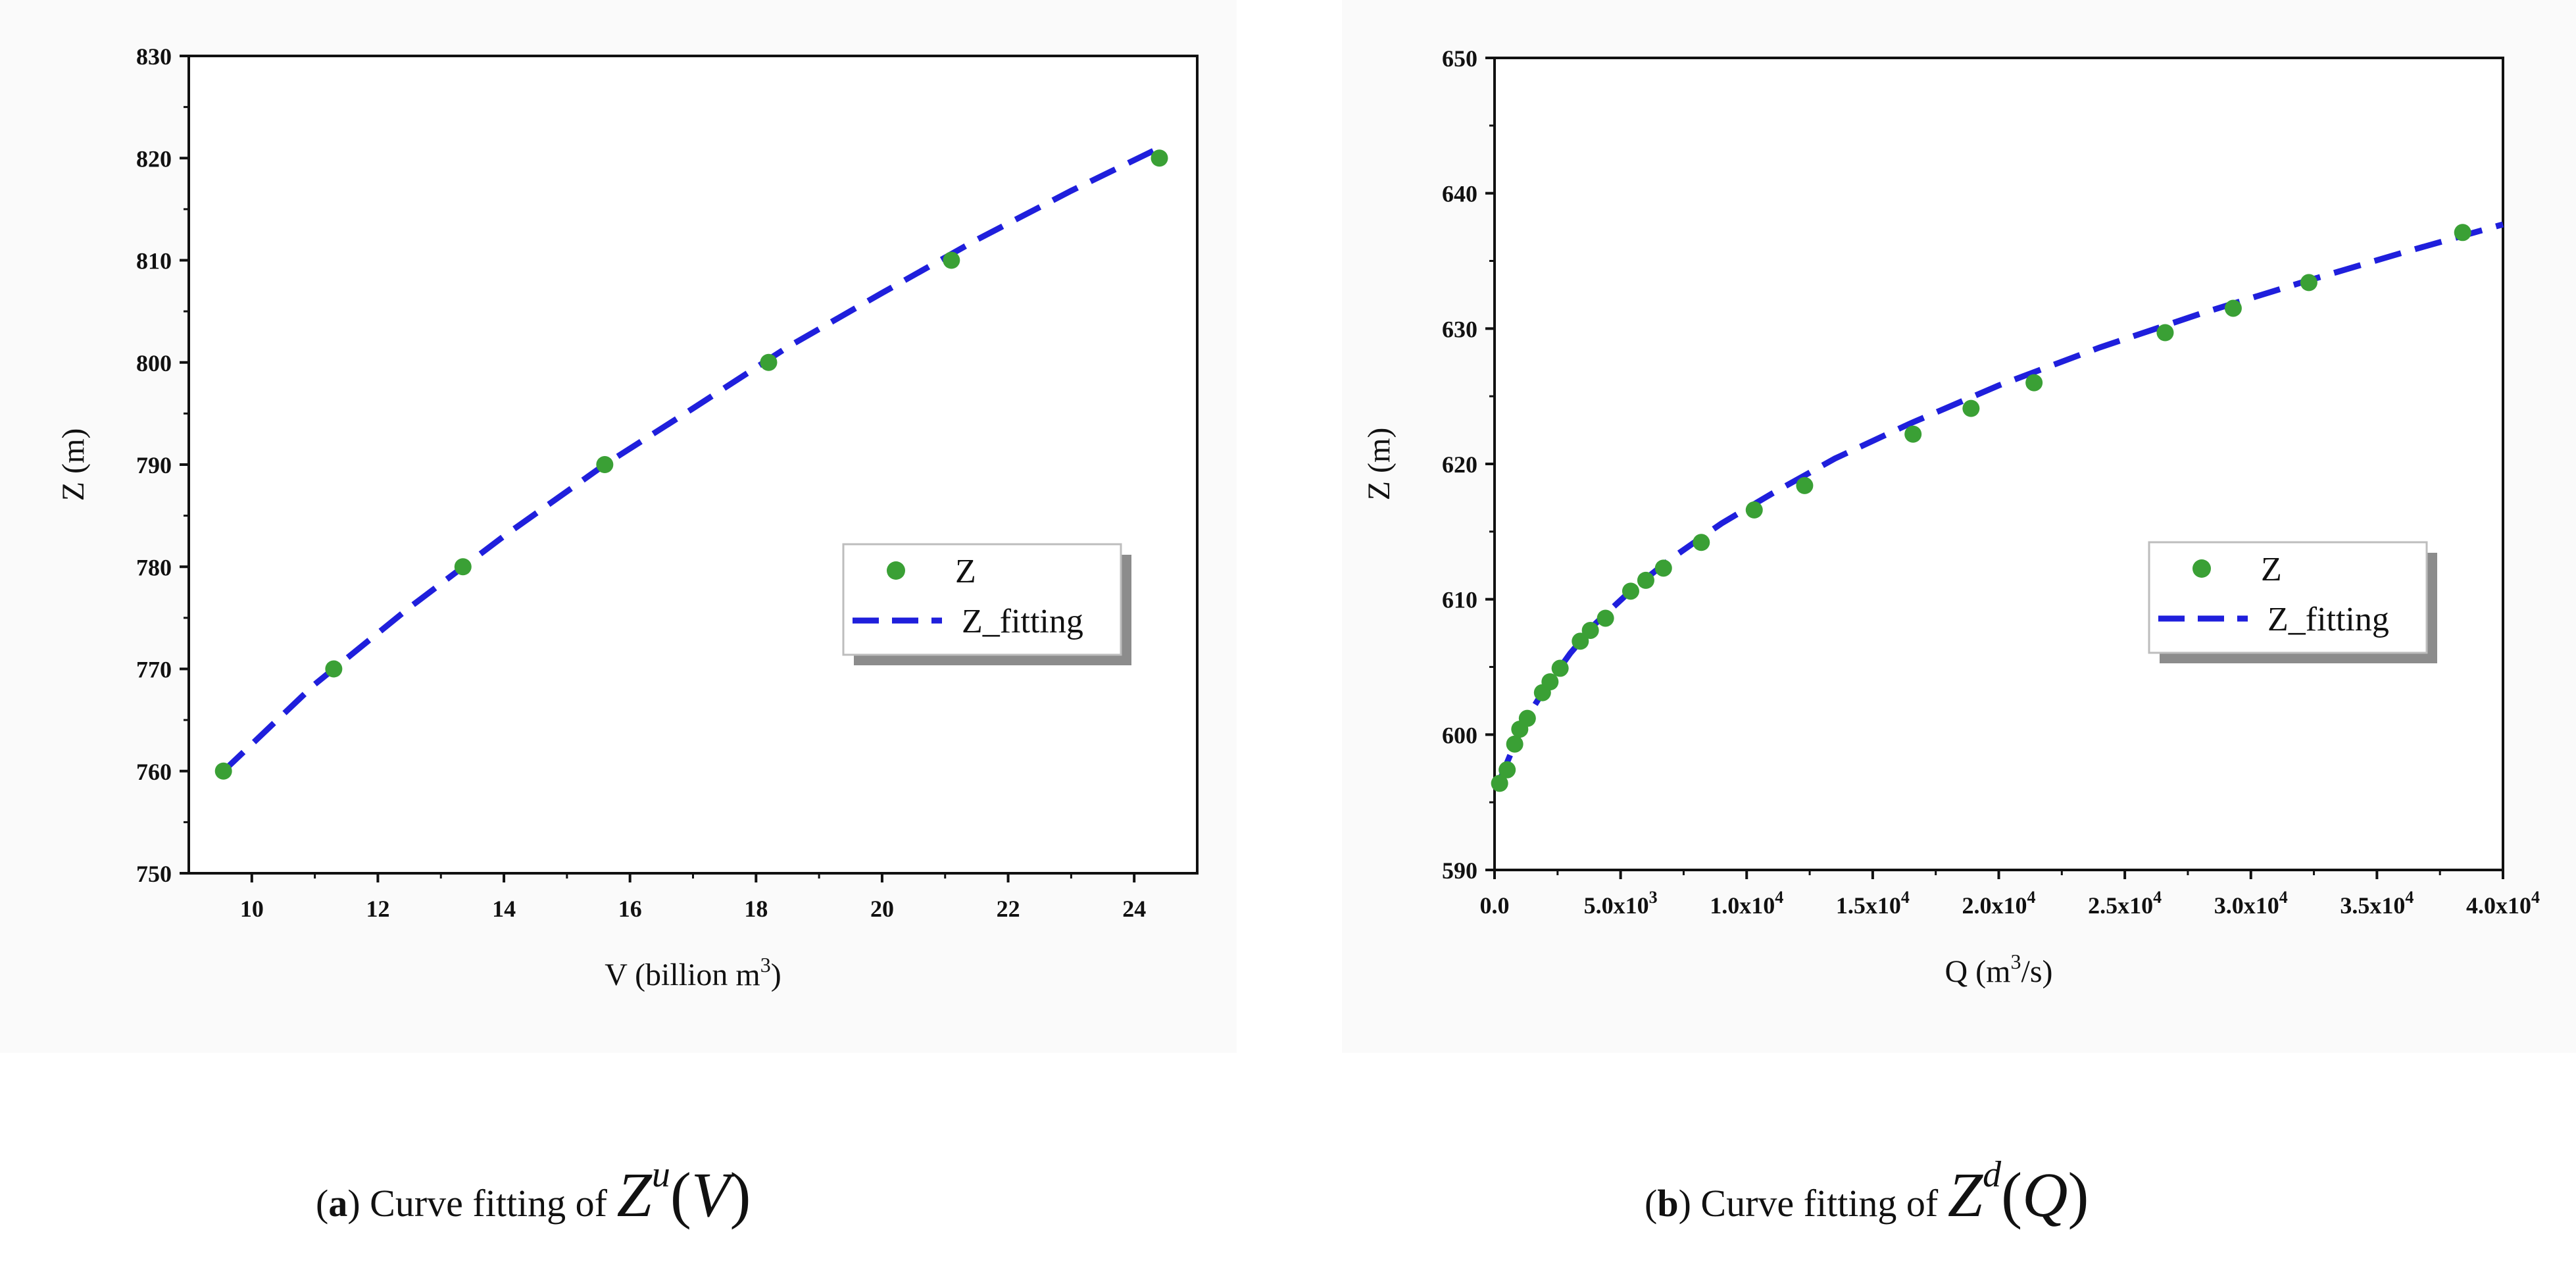 The image size is (2576, 1274). What do you see at coordinates (1459, 735) in the screenshot?
I see `chart-b-ytick-label: 600` at bounding box center [1459, 735].